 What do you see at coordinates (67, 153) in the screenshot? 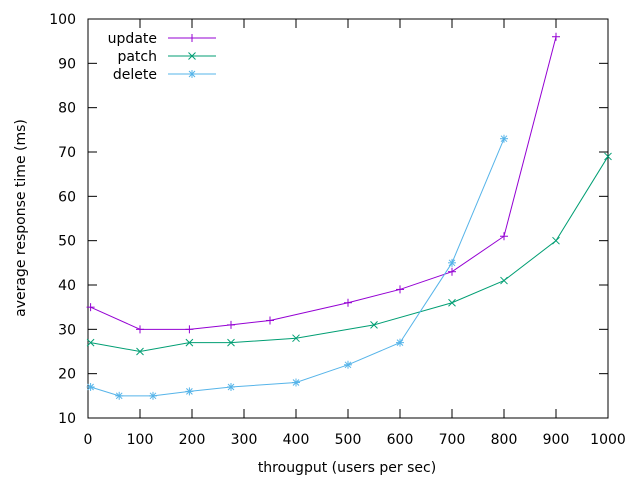
I see `y-tick-label: 70` at bounding box center [67, 153].